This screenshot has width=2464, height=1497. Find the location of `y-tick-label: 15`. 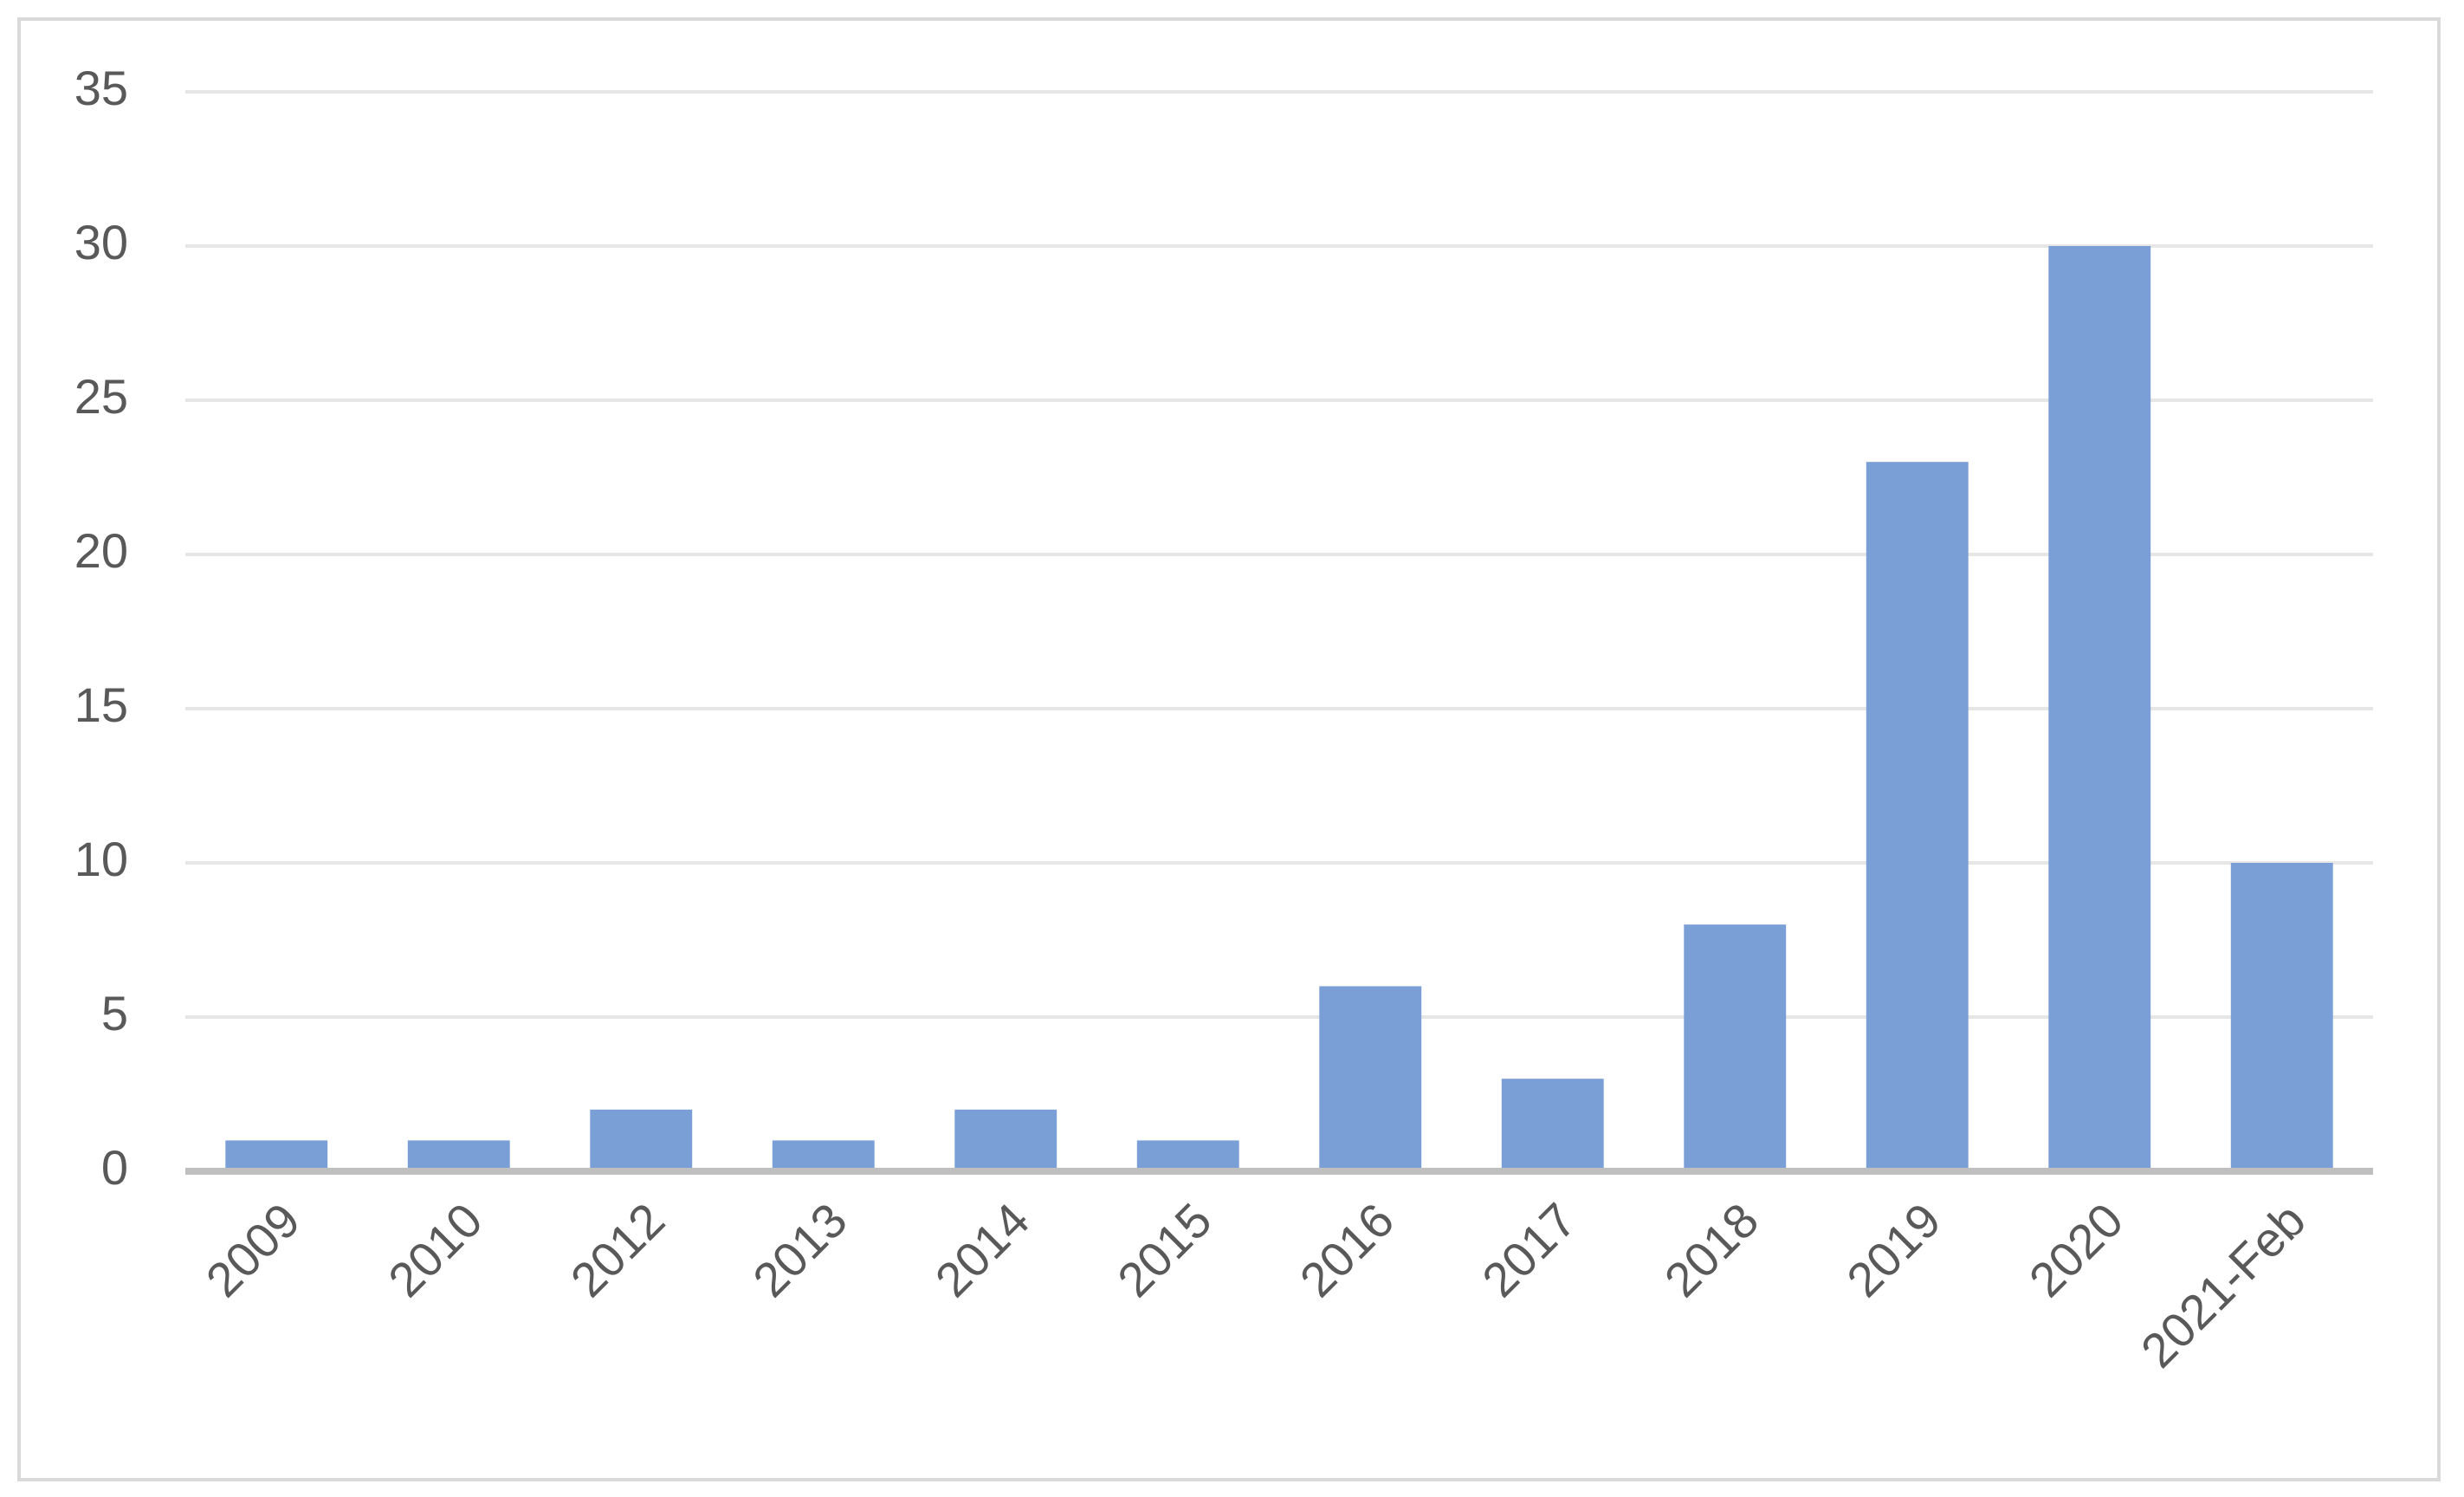

y-tick-label: 15 is located at coordinates (101, 704).